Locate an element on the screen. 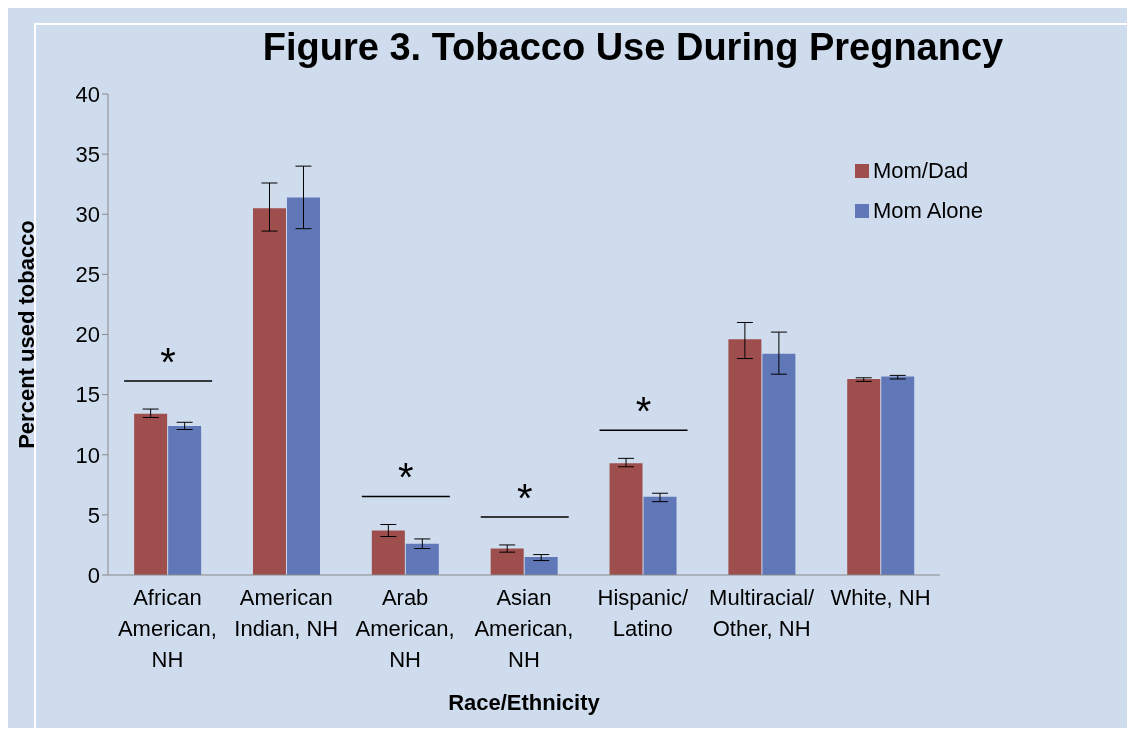 Image resolution: width=1135 pixels, height=736 pixels. y-tick-label: 10 is located at coordinates (87, 455).